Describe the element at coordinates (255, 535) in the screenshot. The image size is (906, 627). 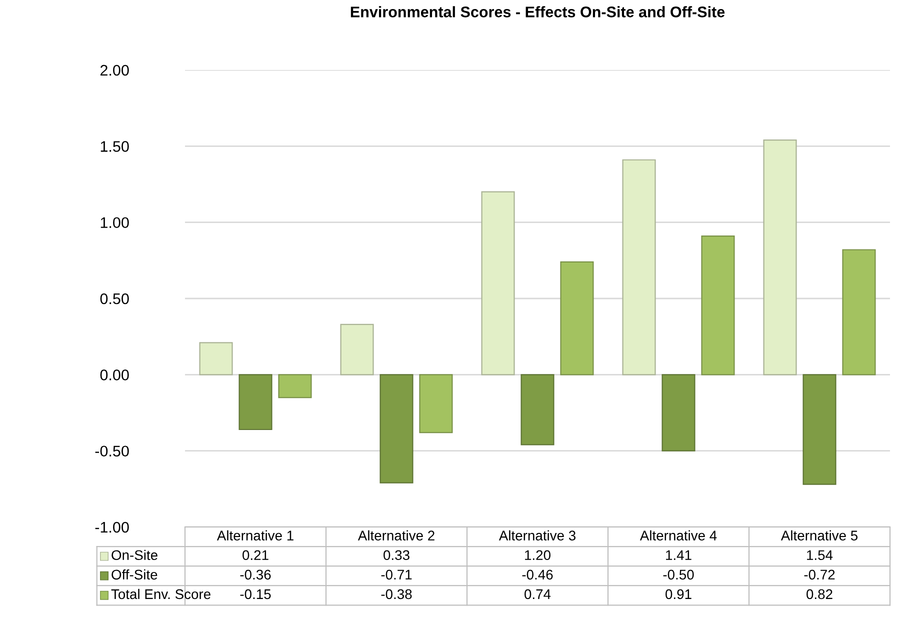
I see `x-tick-label: Alternative 1` at that location.